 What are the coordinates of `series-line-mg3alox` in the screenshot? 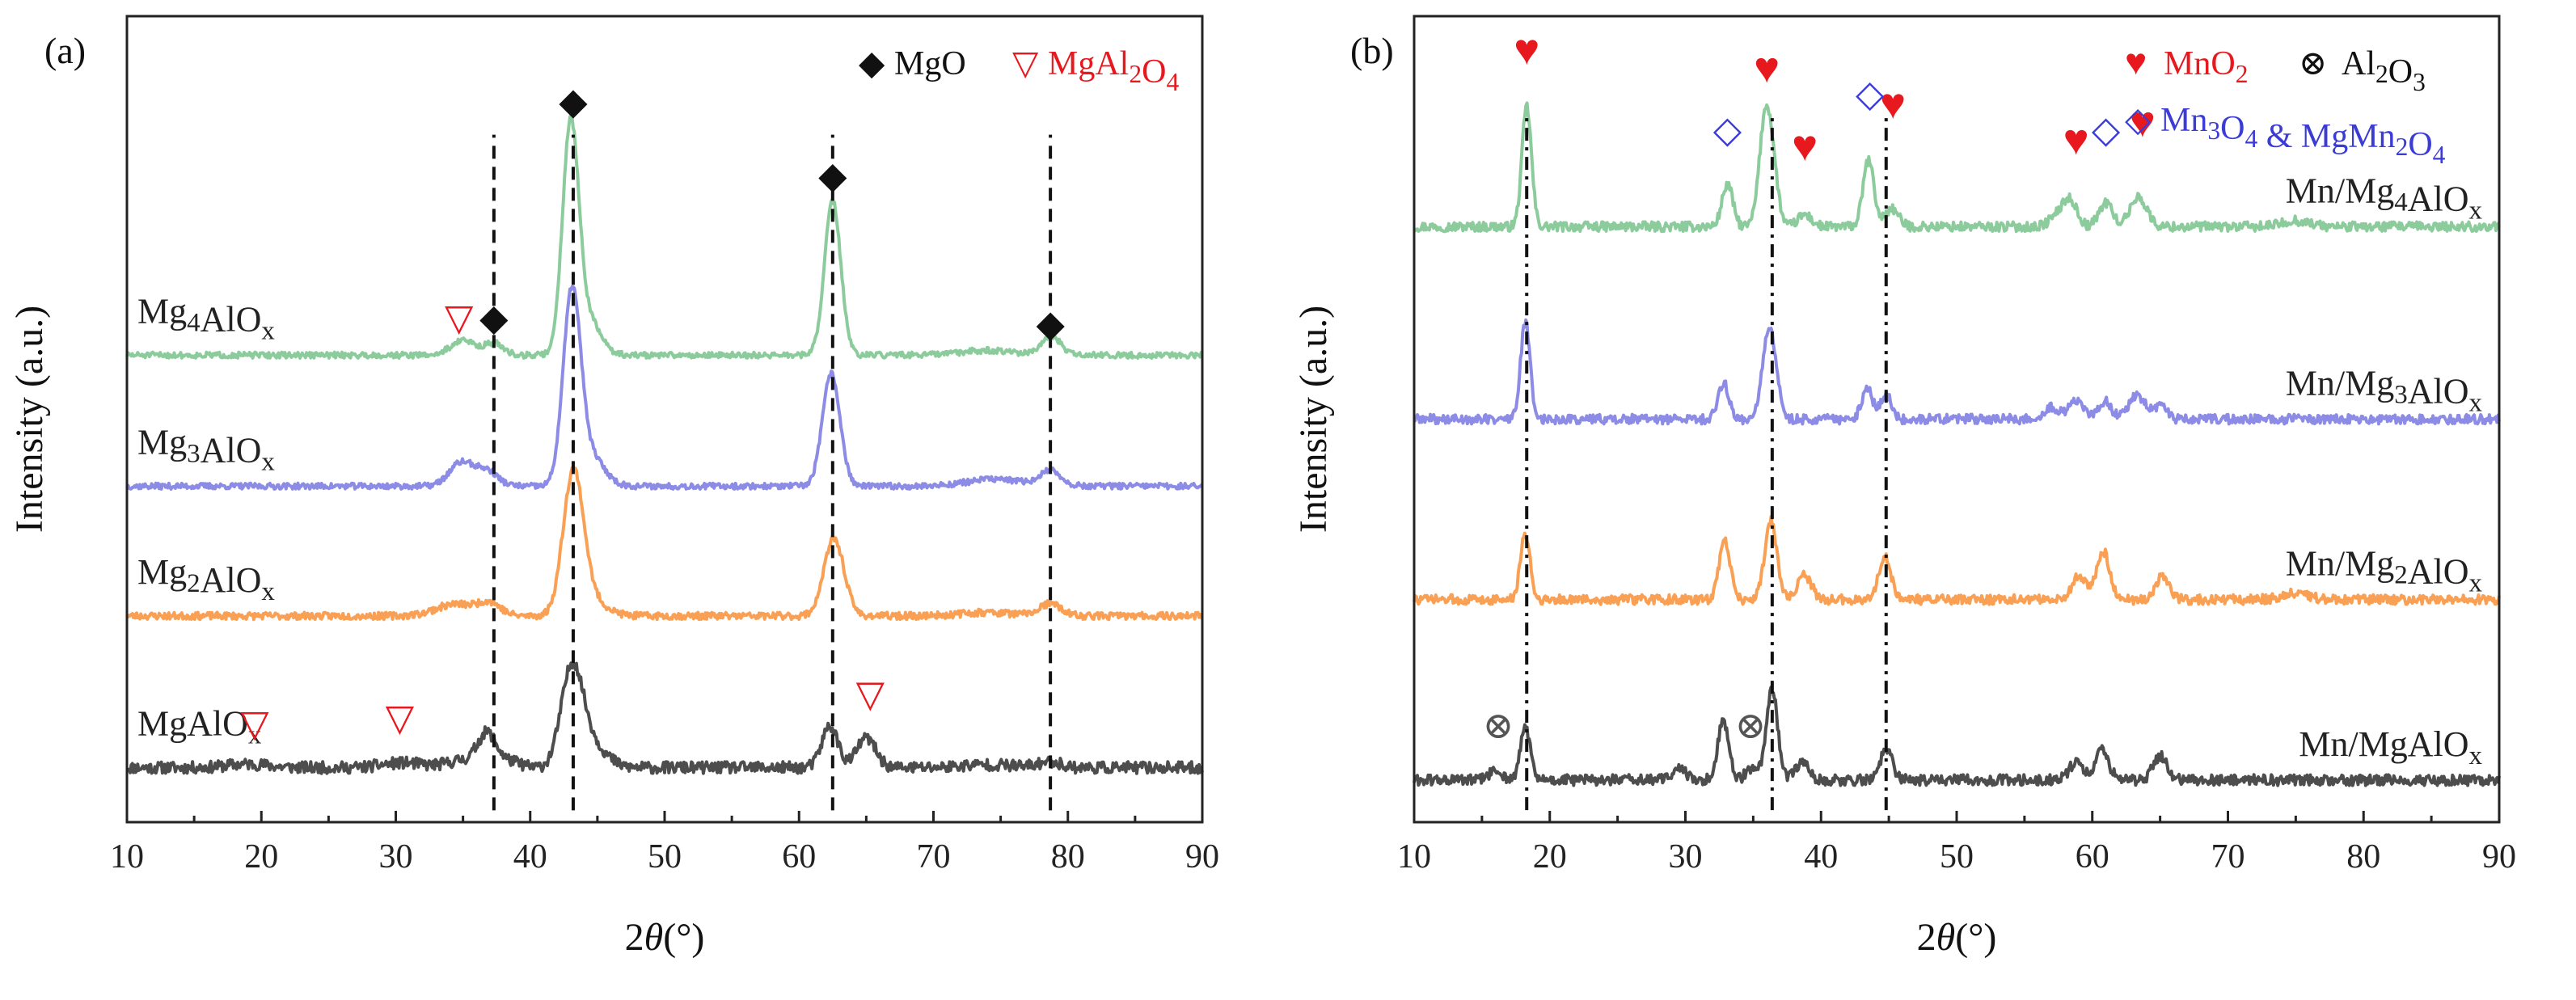 It's located at (664, 388).